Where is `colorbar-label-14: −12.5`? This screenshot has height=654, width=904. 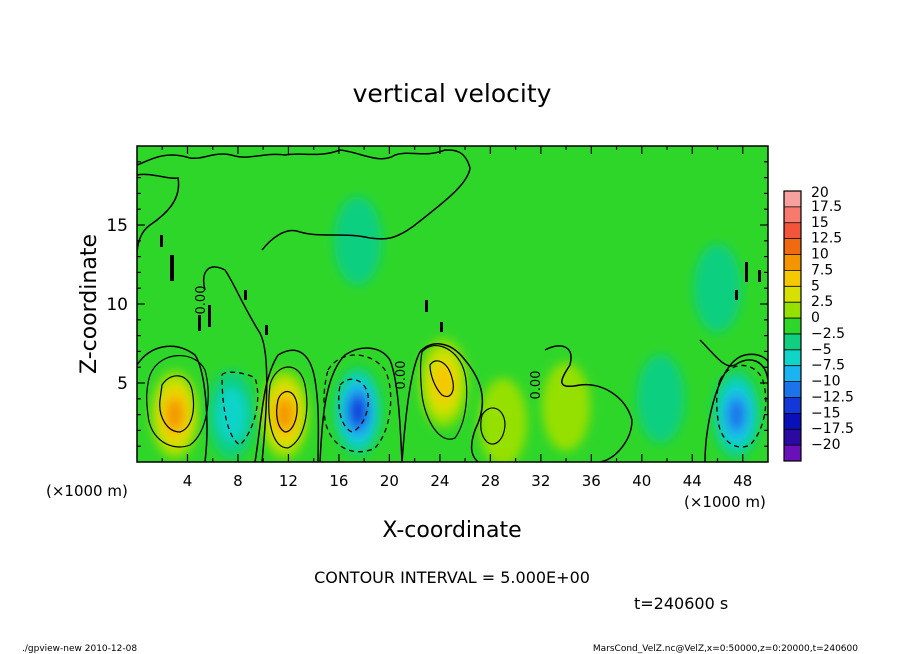 colorbar-label-14: −12.5 is located at coordinates (832, 397).